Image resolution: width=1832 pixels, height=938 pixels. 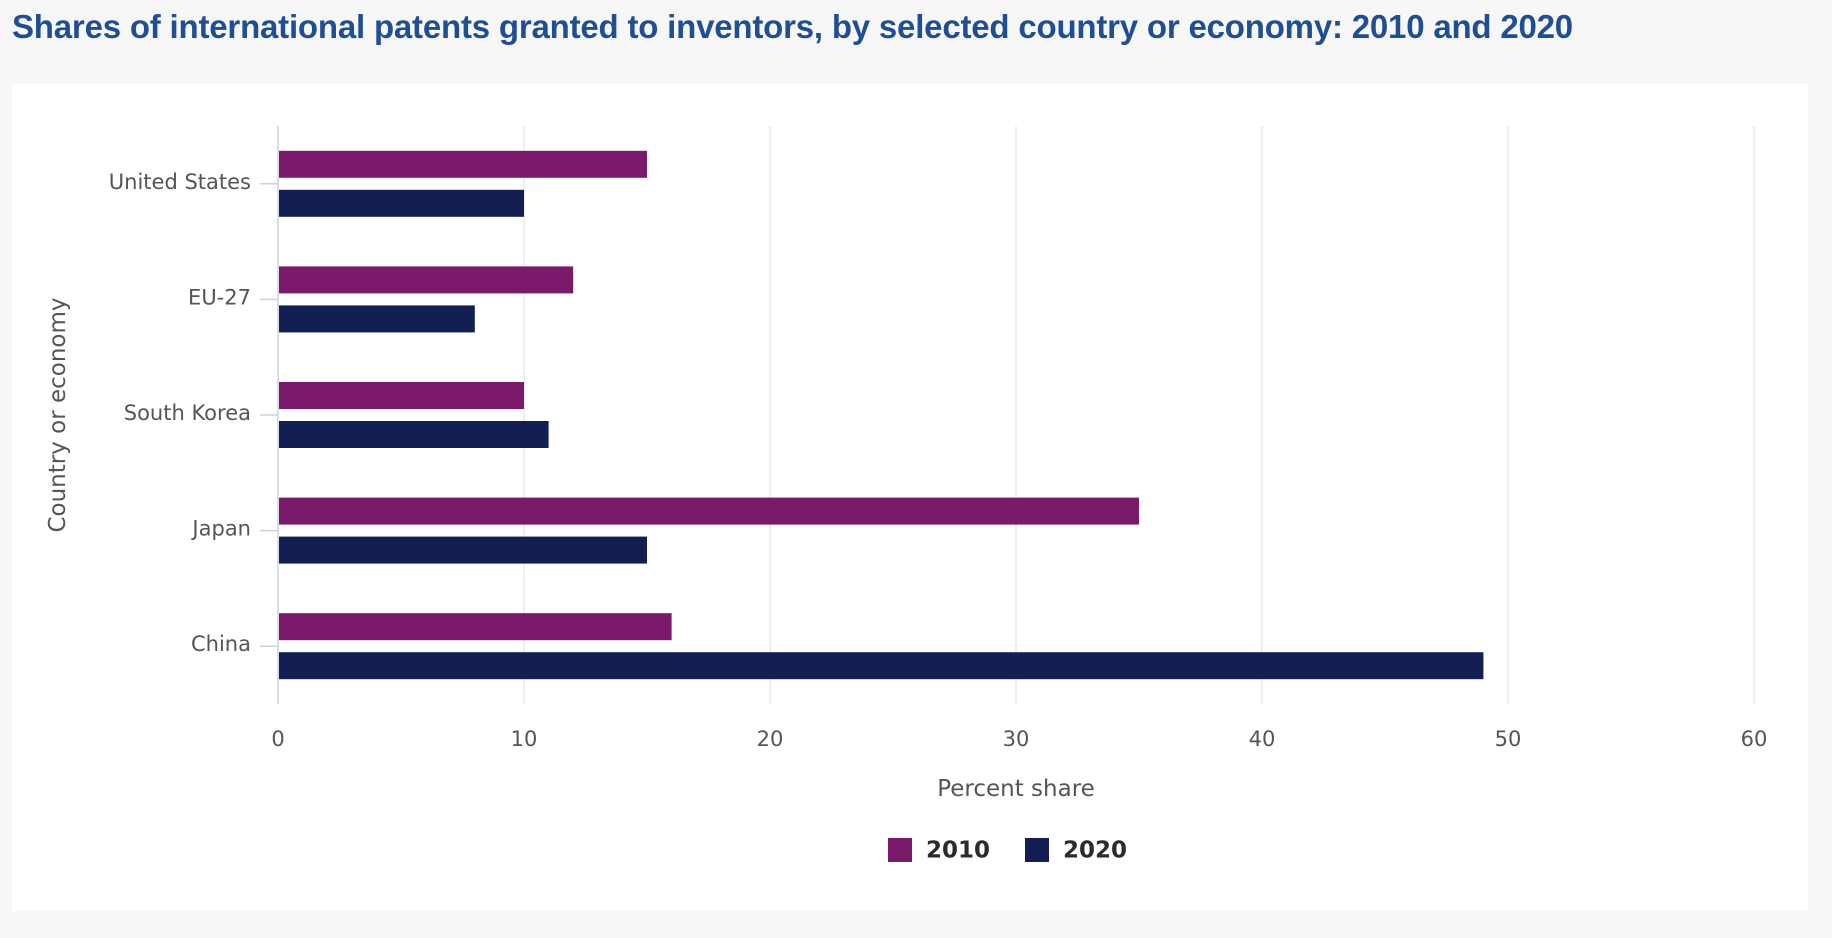 What do you see at coordinates (1007, 851) in the screenshot?
I see `legend: 2010 2020` at bounding box center [1007, 851].